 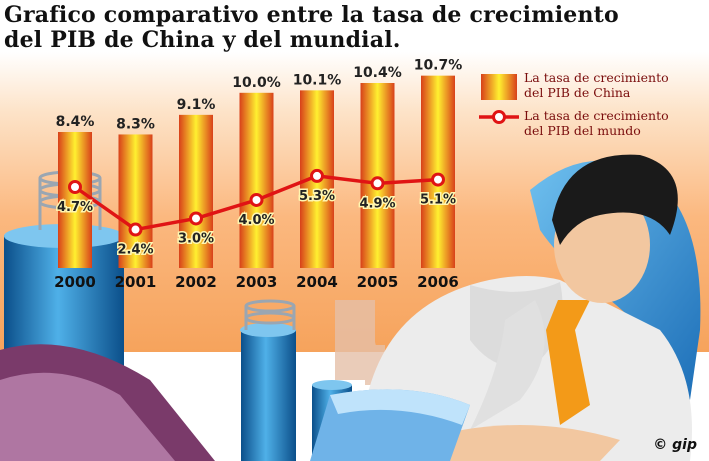 What do you see at coordinates (136, 282) in the screenshot?
I see `x-tick-label-2001: 2001` at bounding box center [136, 282].